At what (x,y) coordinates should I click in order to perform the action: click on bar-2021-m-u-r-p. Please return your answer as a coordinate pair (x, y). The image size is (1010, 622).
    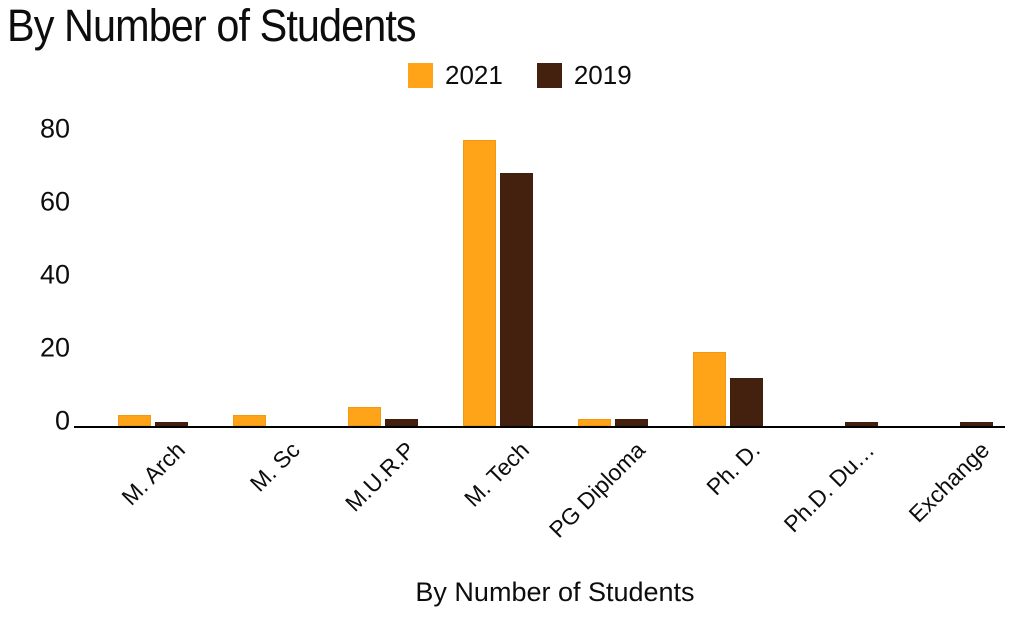
    Looking at the image, I should click on (364, 416).